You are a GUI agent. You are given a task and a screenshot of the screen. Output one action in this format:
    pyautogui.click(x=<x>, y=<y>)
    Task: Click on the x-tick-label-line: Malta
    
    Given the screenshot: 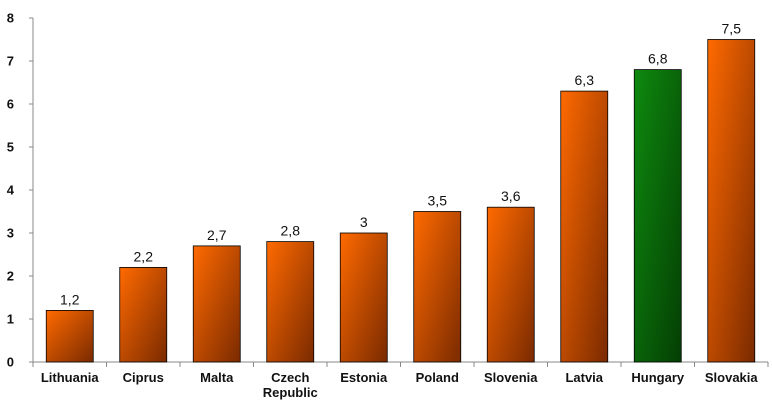 What is the action you would take?
    pyautogui.click(x=217, y=377)
    